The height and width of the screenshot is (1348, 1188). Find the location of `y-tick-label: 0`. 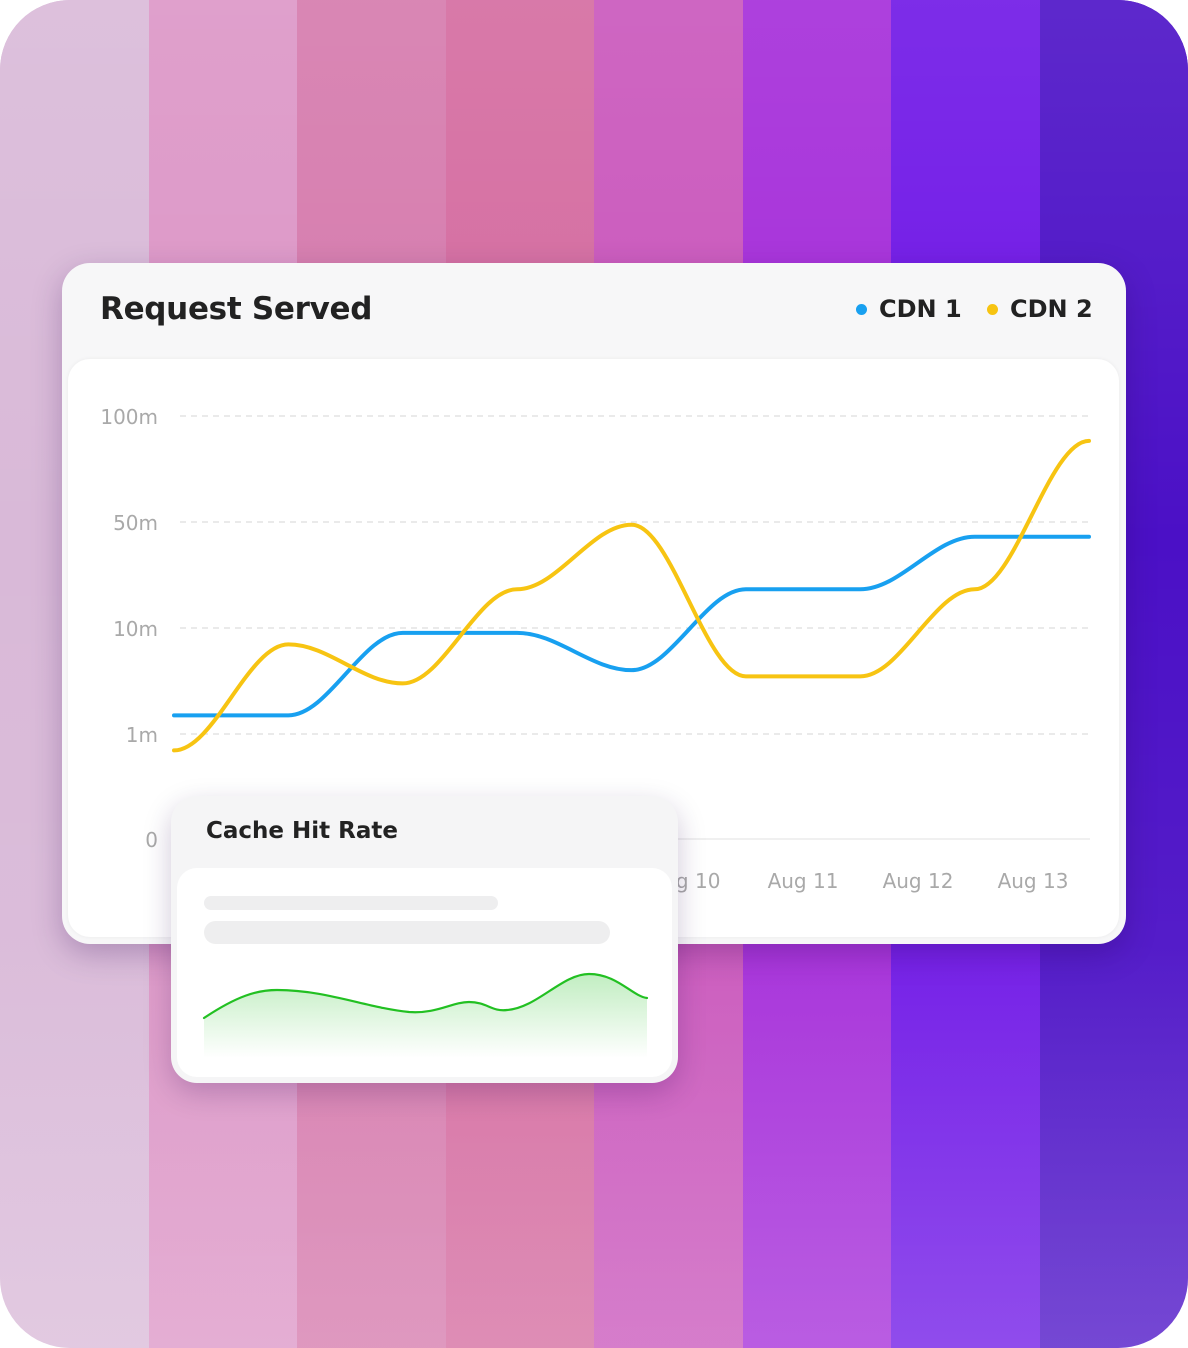

y-tick-label: 0 is located at coordinates (151, 840).